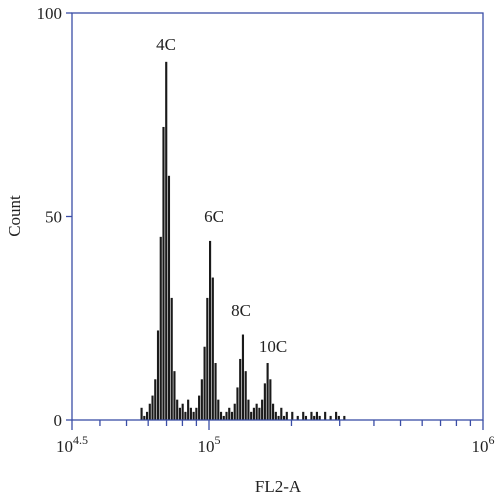  I want to click on x-tick-label: 10⁵, so click(209, 444).